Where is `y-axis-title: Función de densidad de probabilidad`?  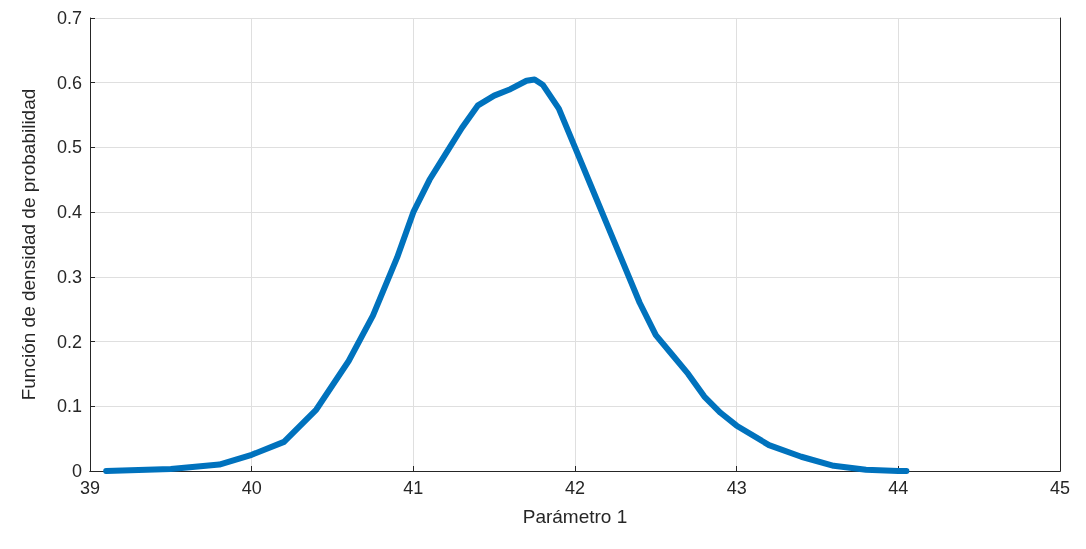
y-axis-title: Función de densidad de probabilidad is located at coordinates (28, 244).